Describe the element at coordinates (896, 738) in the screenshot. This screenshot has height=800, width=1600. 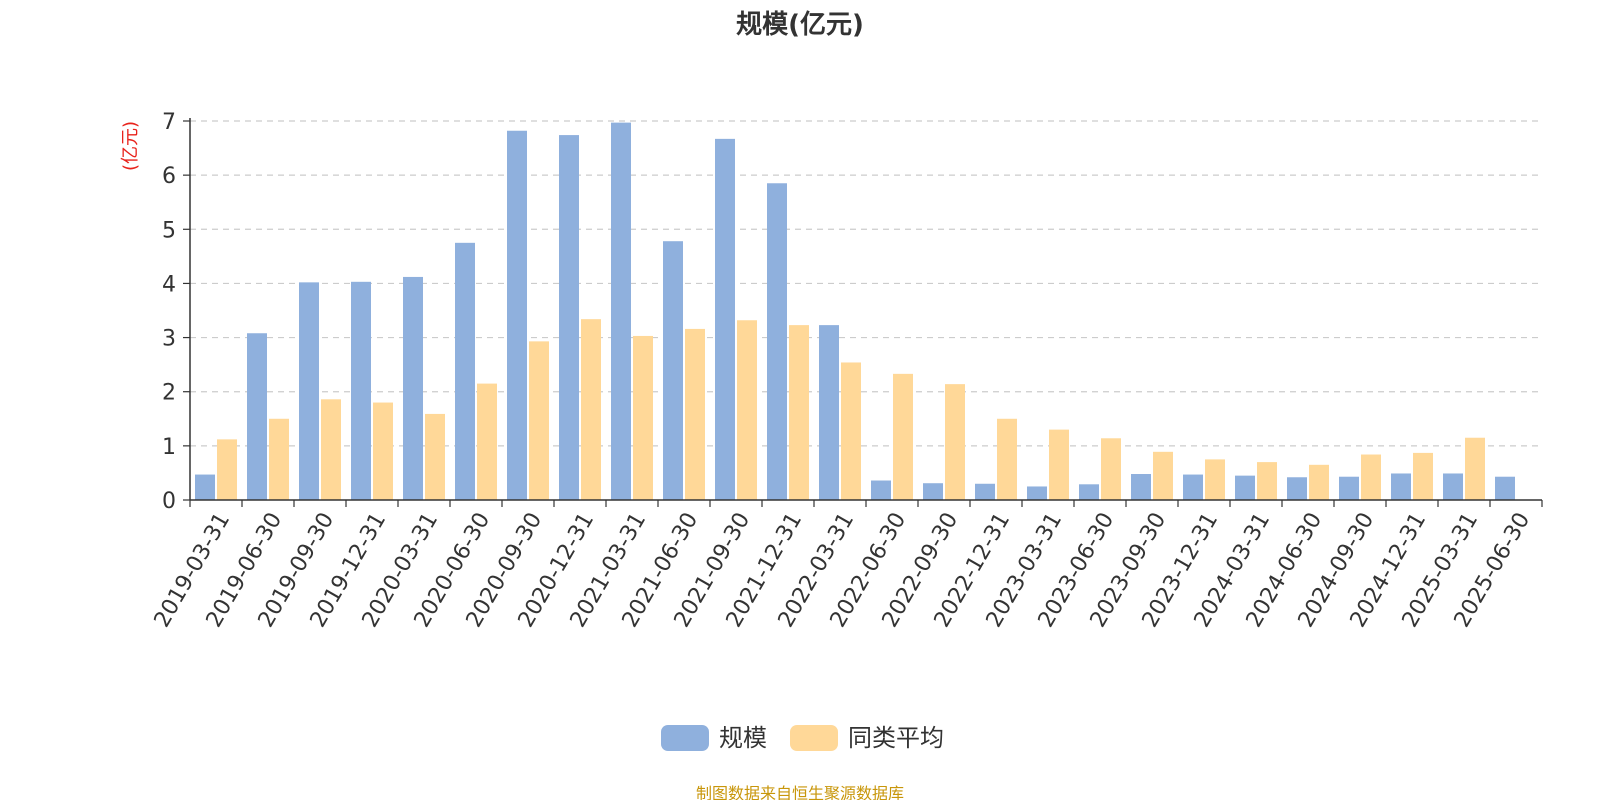
I see `legend-label: 同类平均` at that location.